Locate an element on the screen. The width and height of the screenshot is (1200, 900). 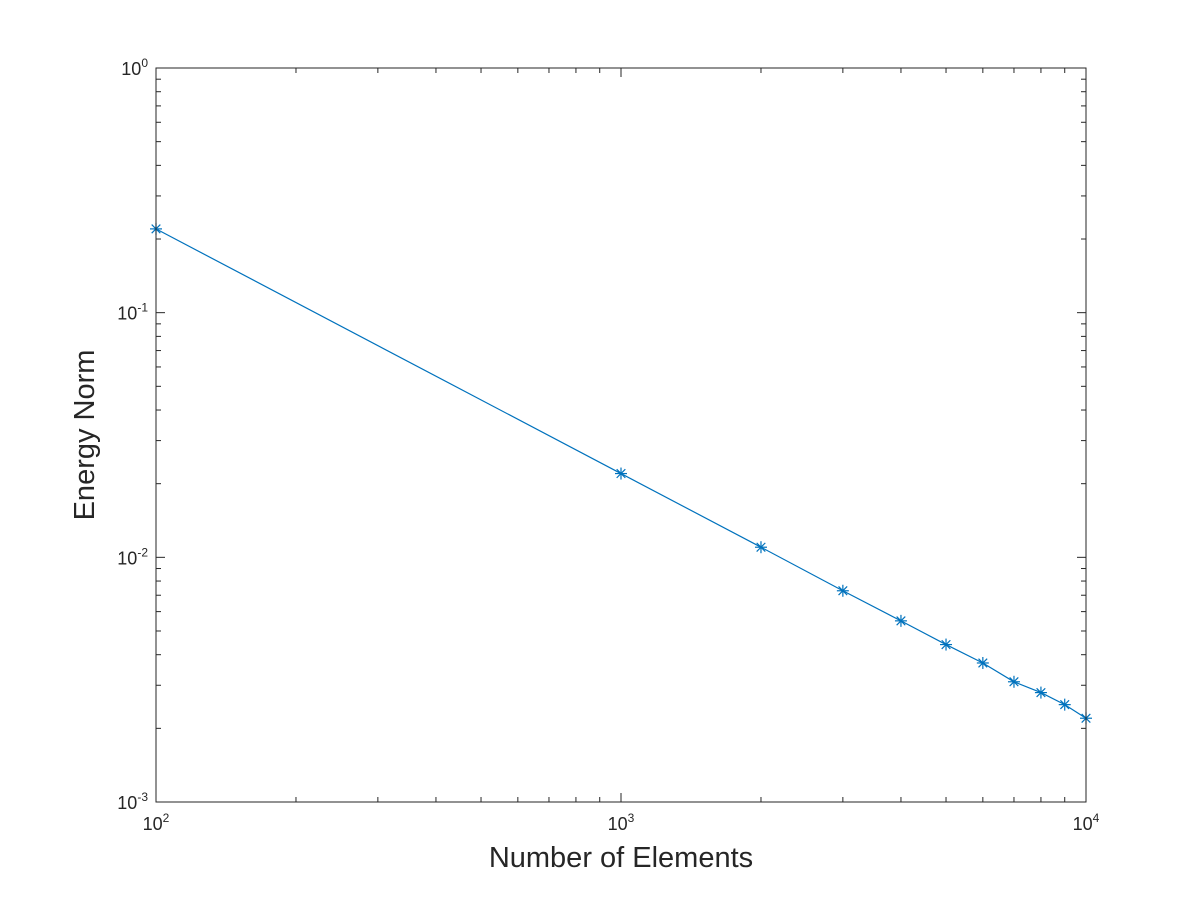
y-tick-label: 10⁰ is located at coordinates (134, 67).